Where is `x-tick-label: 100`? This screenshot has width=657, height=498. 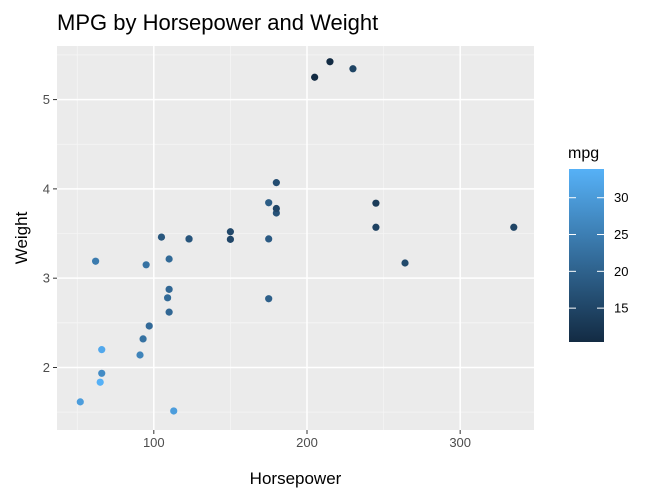 x-tick-label: 100 is located at coordinates (154, 442).